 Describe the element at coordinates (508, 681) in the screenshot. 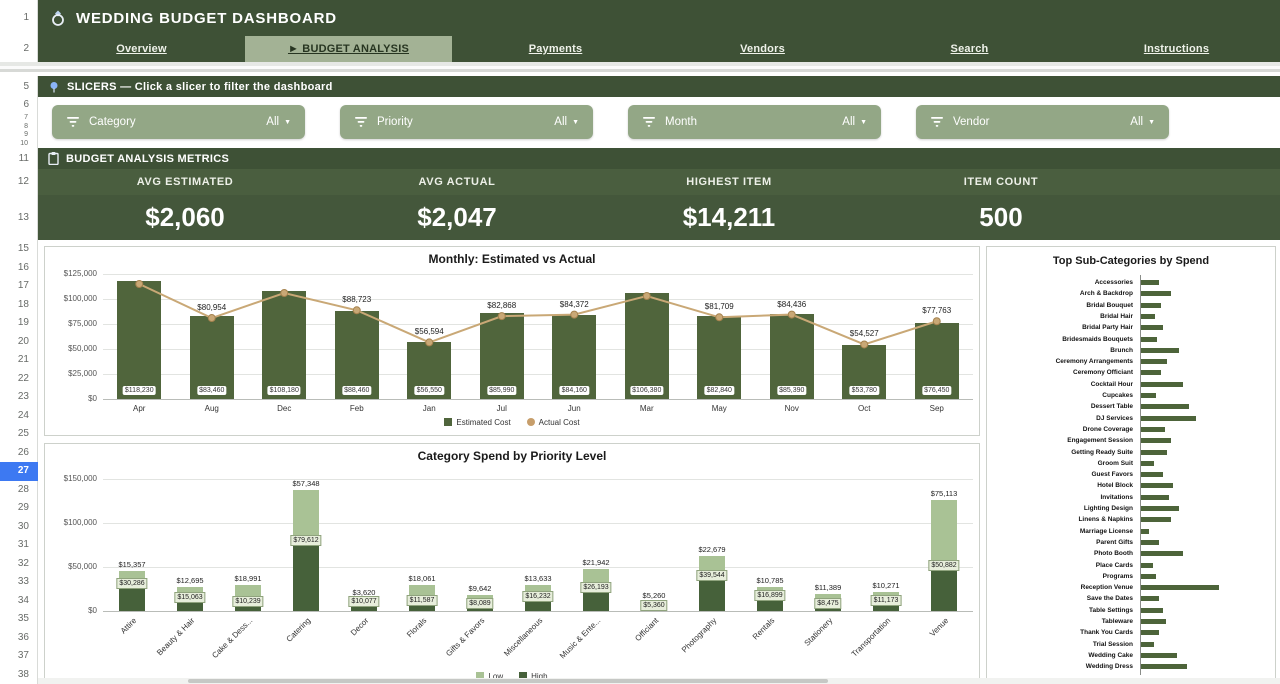

I see `scrollbar-thumb` at that location.